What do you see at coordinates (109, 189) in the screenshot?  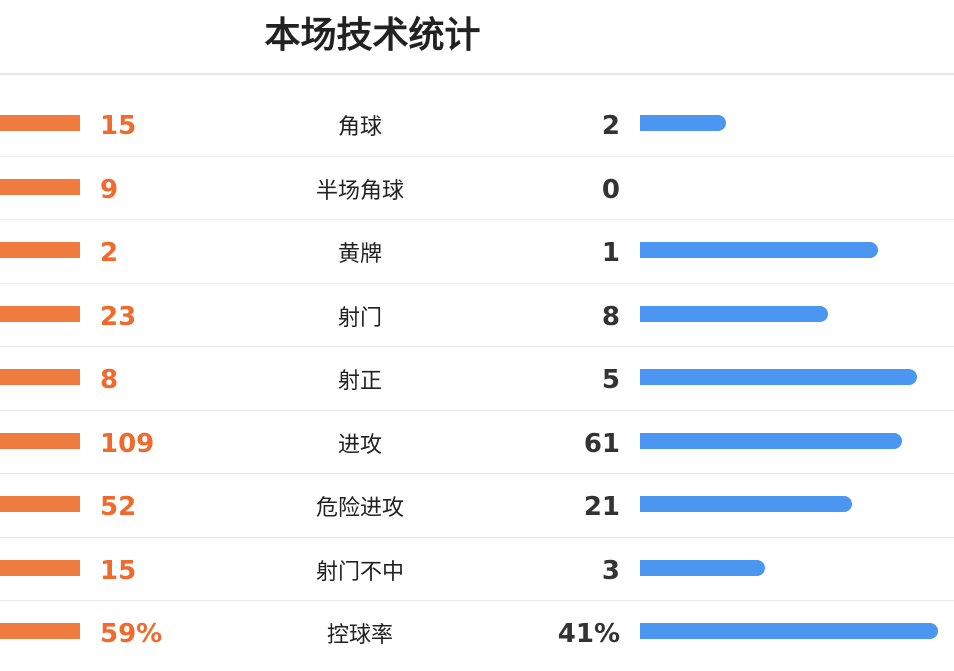 I see `home-value: 9` at bounding box center [109, 189].